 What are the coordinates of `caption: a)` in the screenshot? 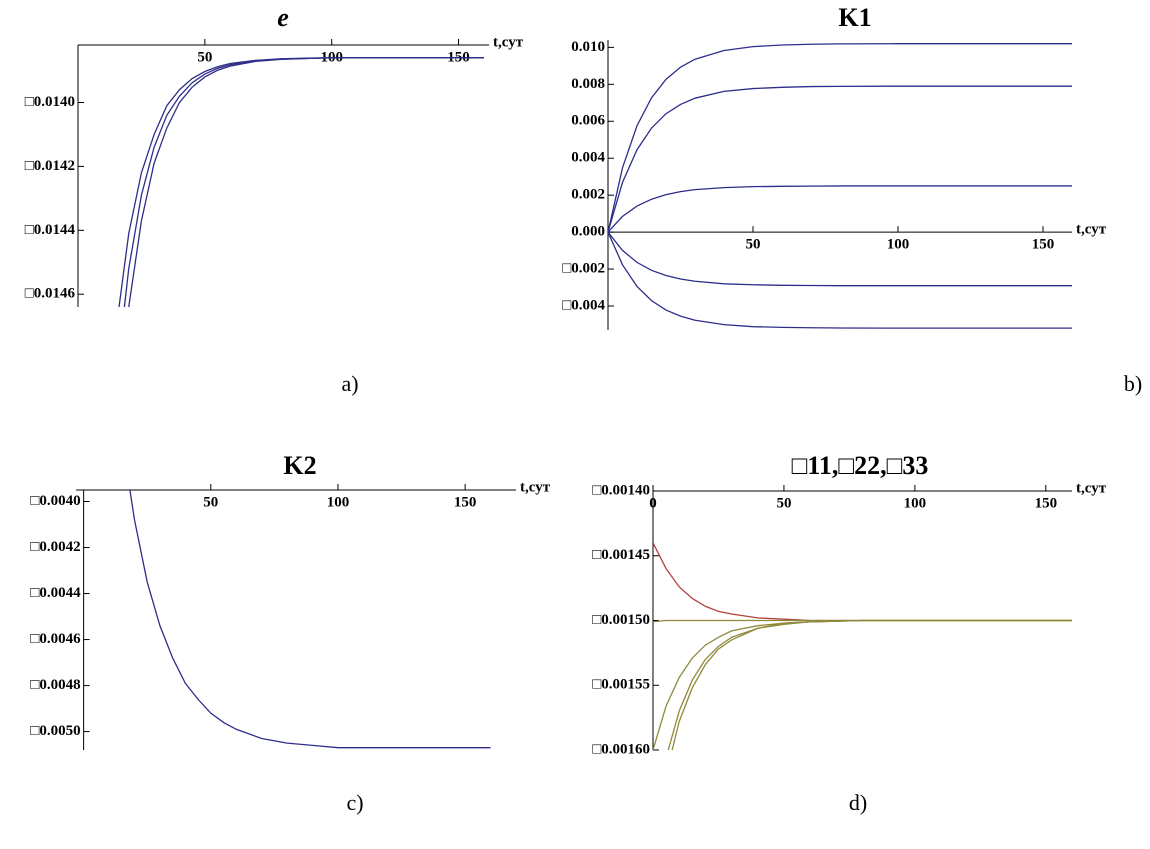 It's located at (349, 383).